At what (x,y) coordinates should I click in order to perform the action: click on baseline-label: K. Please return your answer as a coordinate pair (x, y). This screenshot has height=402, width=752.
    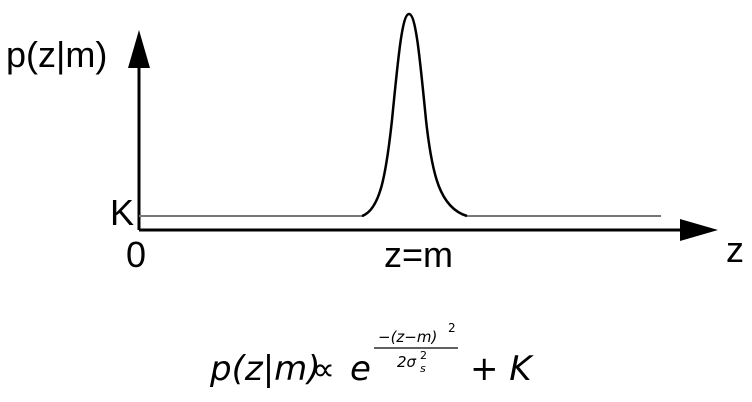
    Looking at the image, I should click on (122, 212).